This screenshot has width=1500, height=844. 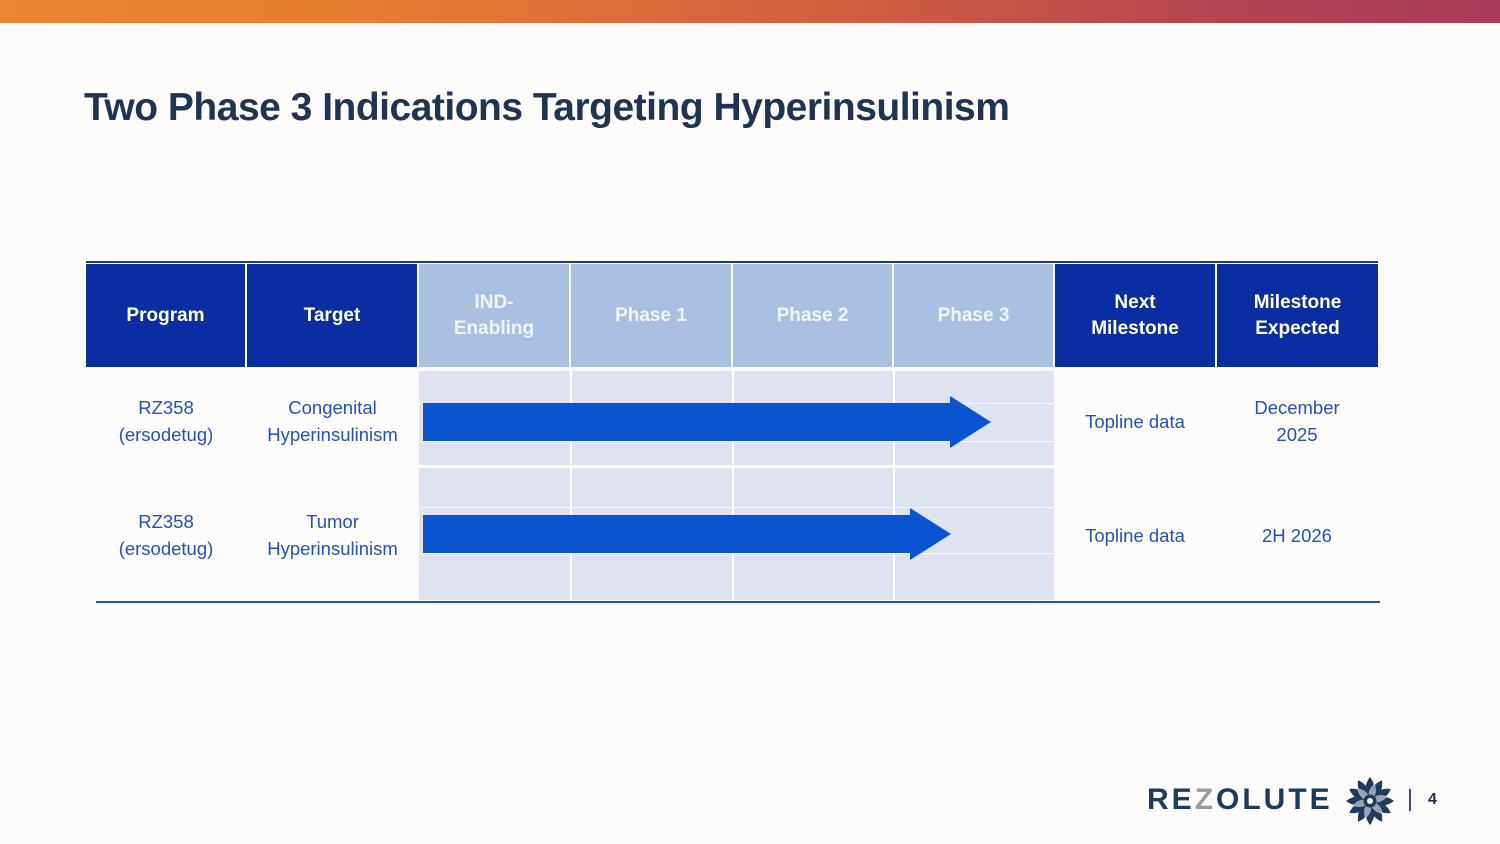 I want to click on row-2-target-cell: Tumor Hyperinsulinism, so click(x=332, y=535).